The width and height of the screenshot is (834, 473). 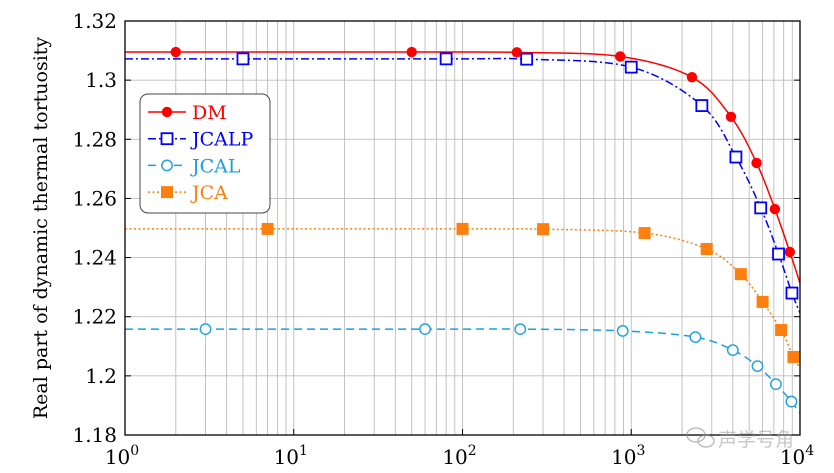 I want to click on legend: DM JCALP JCAL JCA, so click(x=205, y=153).